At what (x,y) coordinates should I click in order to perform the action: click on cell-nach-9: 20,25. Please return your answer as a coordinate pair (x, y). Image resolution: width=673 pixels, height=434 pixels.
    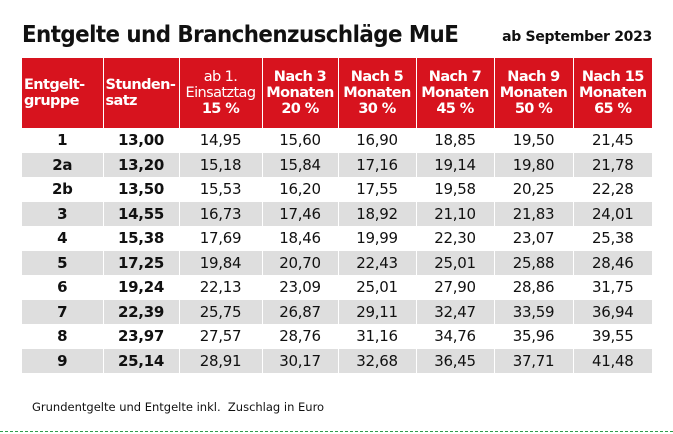
    Looking at the image, I should click on (533, 189).